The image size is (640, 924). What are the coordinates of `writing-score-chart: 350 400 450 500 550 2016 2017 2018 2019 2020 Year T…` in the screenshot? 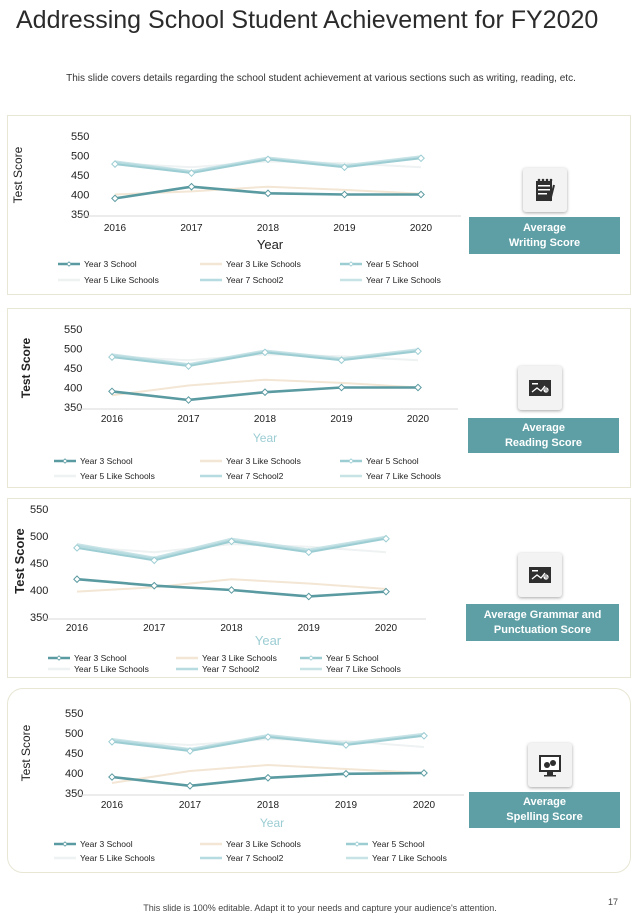 It's located at (236, 208).